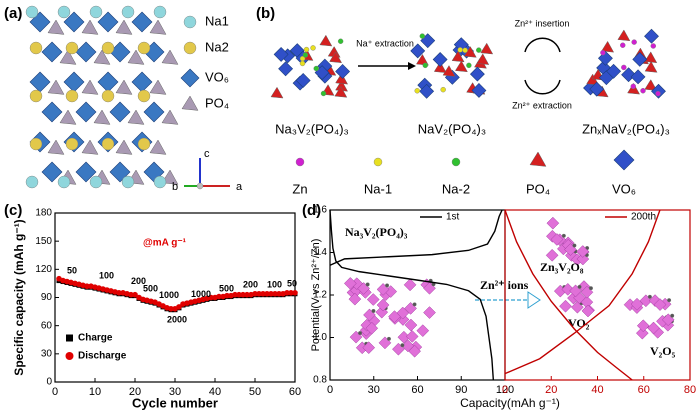  What do you see at coordinates (504, 285) in the screenshot?
I see `annotation: Zn²⁺ ions` at bounding box center [504, 285].